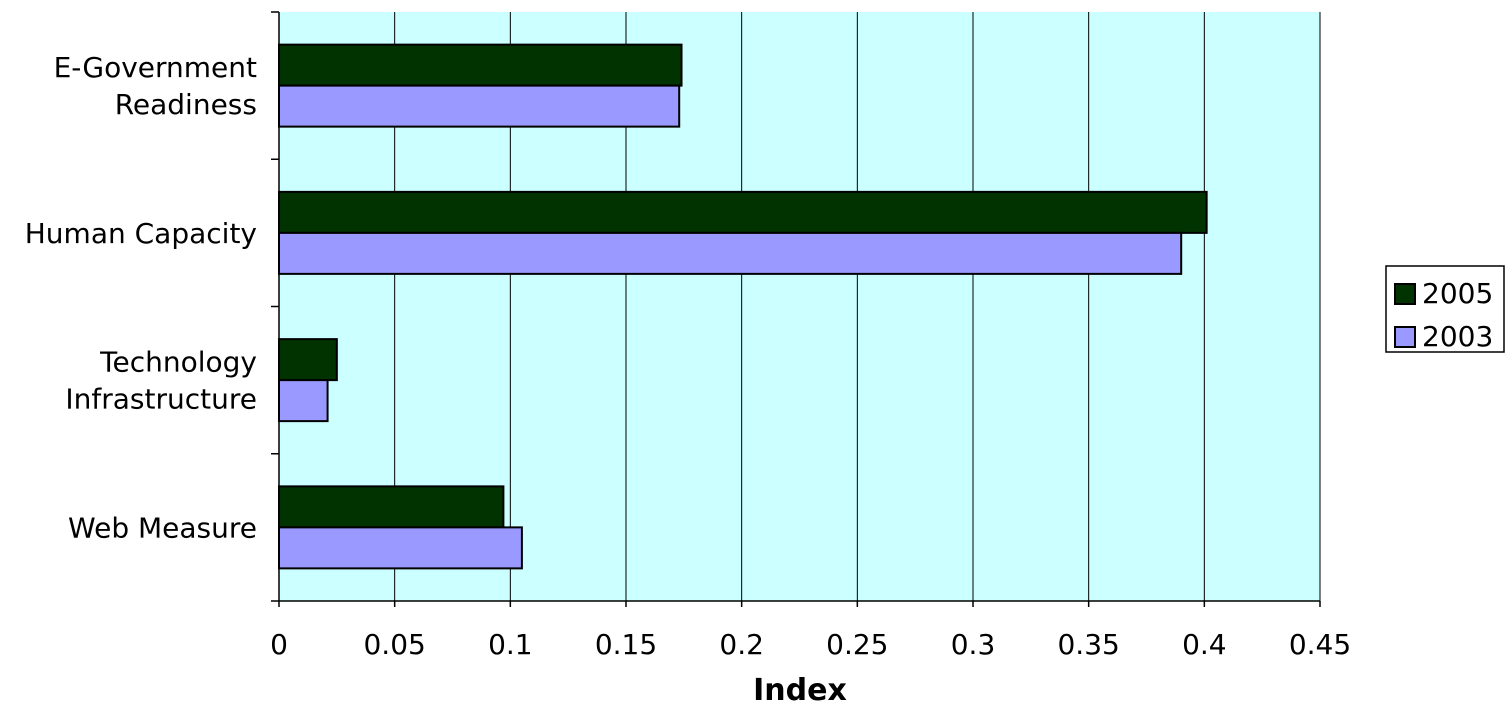  Describe the element at coordinates (626, 644) in the screenshot. I see `x-tick-label: 0.15` at that location.